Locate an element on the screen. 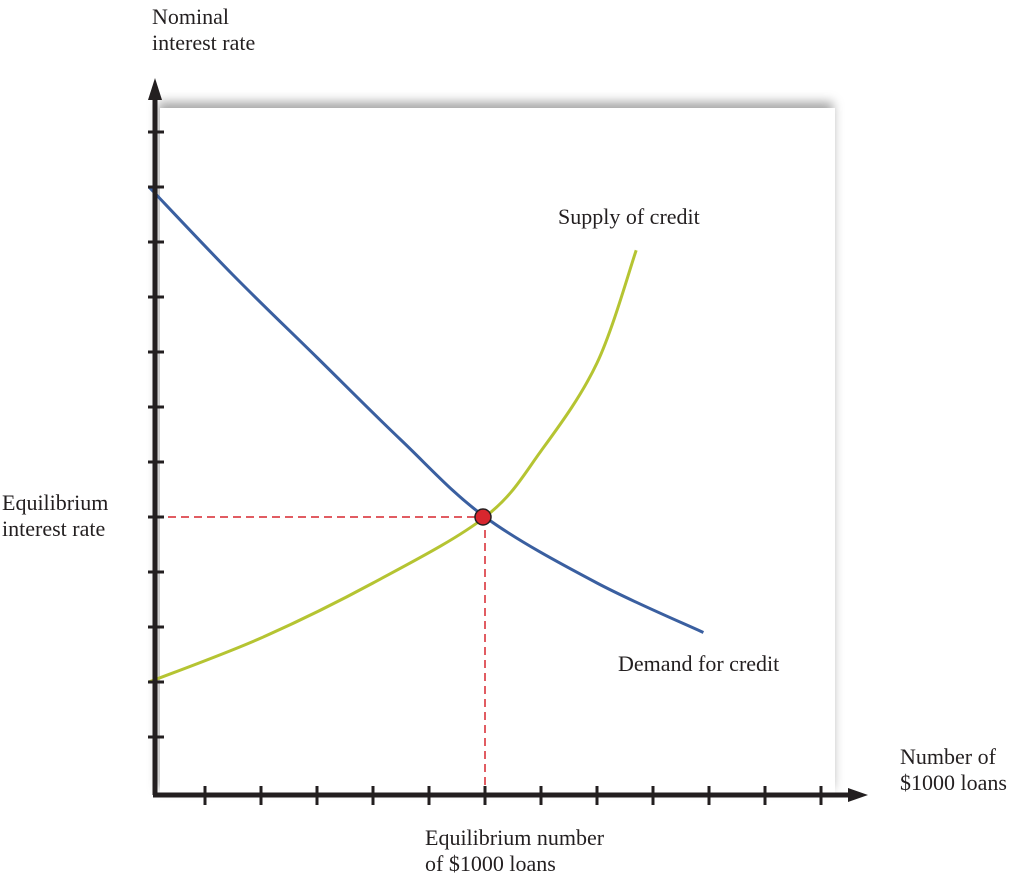  y-axis-label: Nominal interest rate is located at coordinates (203, 30).